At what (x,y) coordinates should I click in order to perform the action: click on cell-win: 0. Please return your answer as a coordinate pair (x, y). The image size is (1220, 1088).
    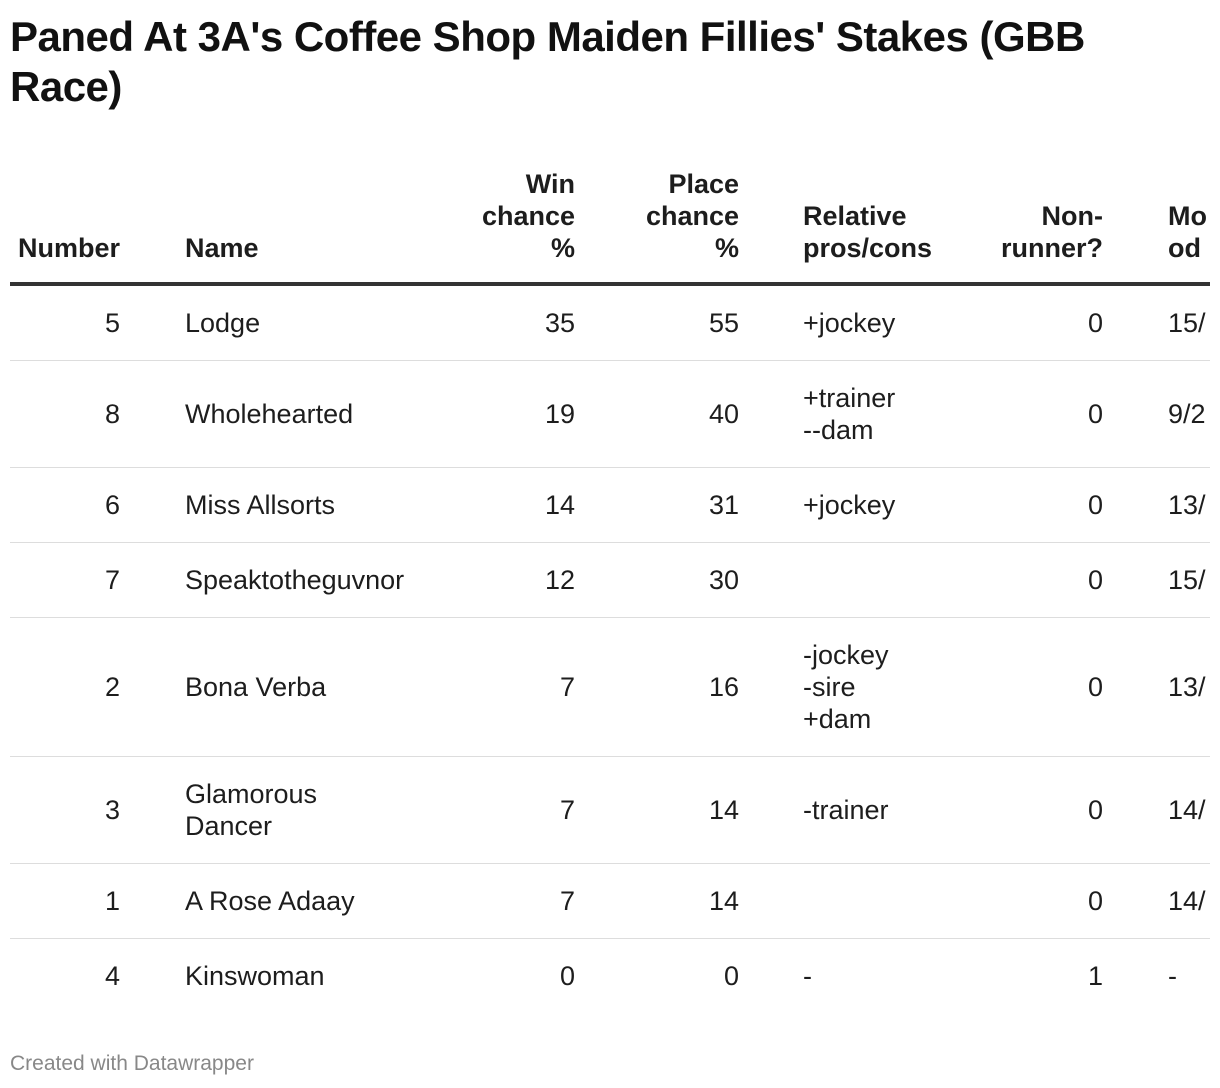
    Looking at the image, I should click on (567, 976).